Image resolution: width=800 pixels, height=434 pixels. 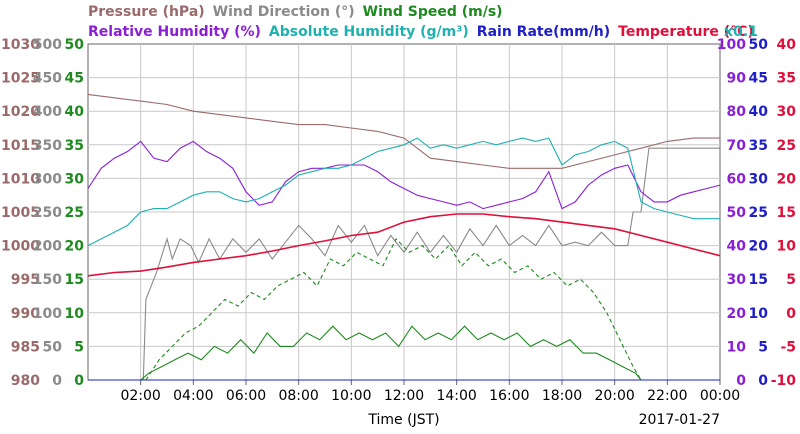 I want to click on ytick-humidity: 70, so click(x=737, y=146).